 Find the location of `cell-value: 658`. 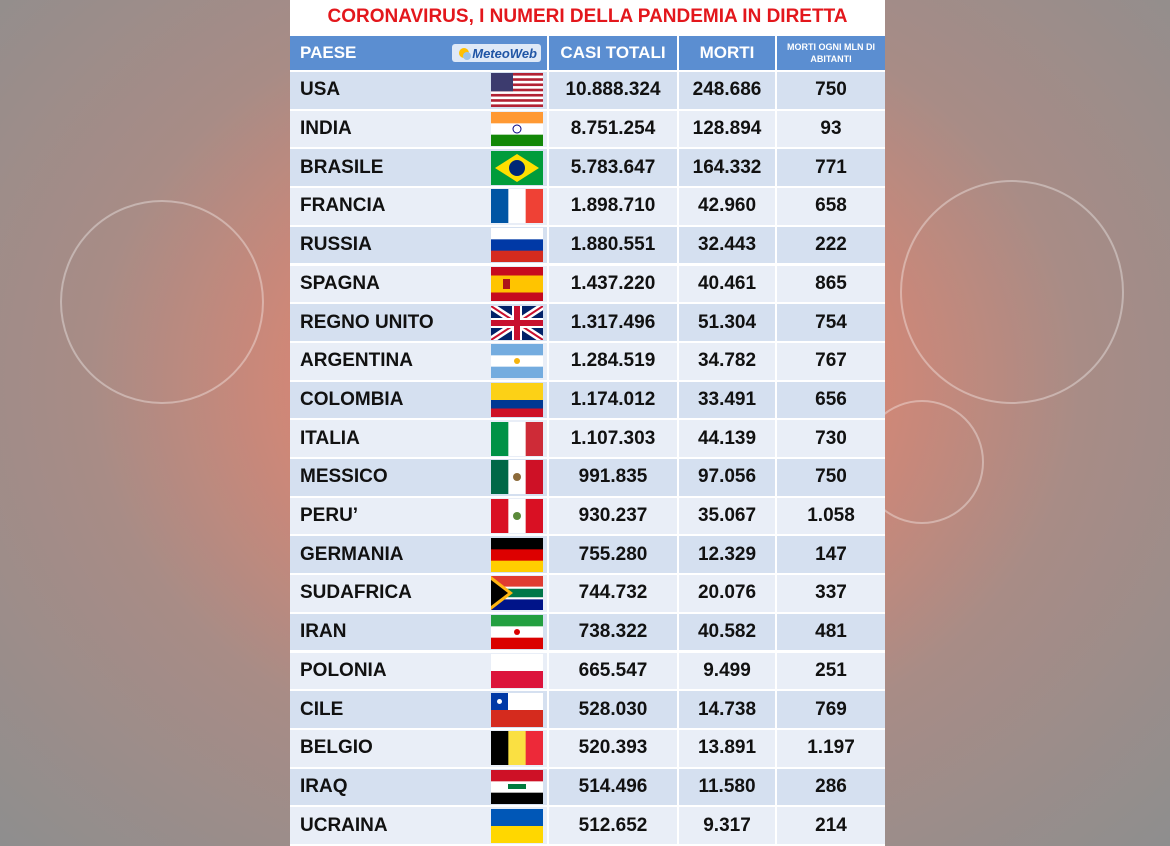

cell-value: 658 is located at coordinates (831, 206).